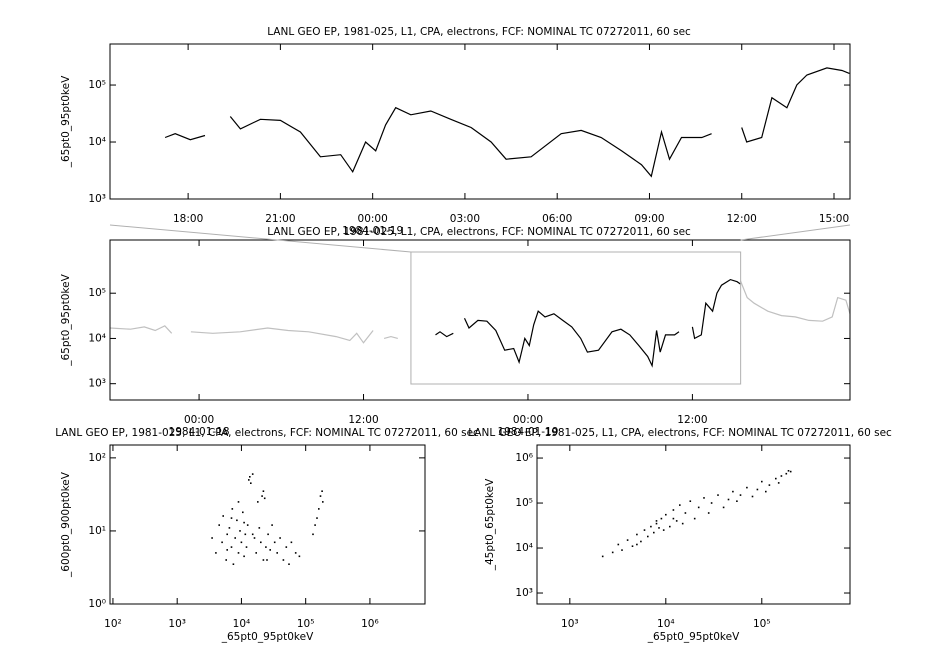 The image size is (926, 647). I want to click on x-tick-label: 10³, so click(177, 624).